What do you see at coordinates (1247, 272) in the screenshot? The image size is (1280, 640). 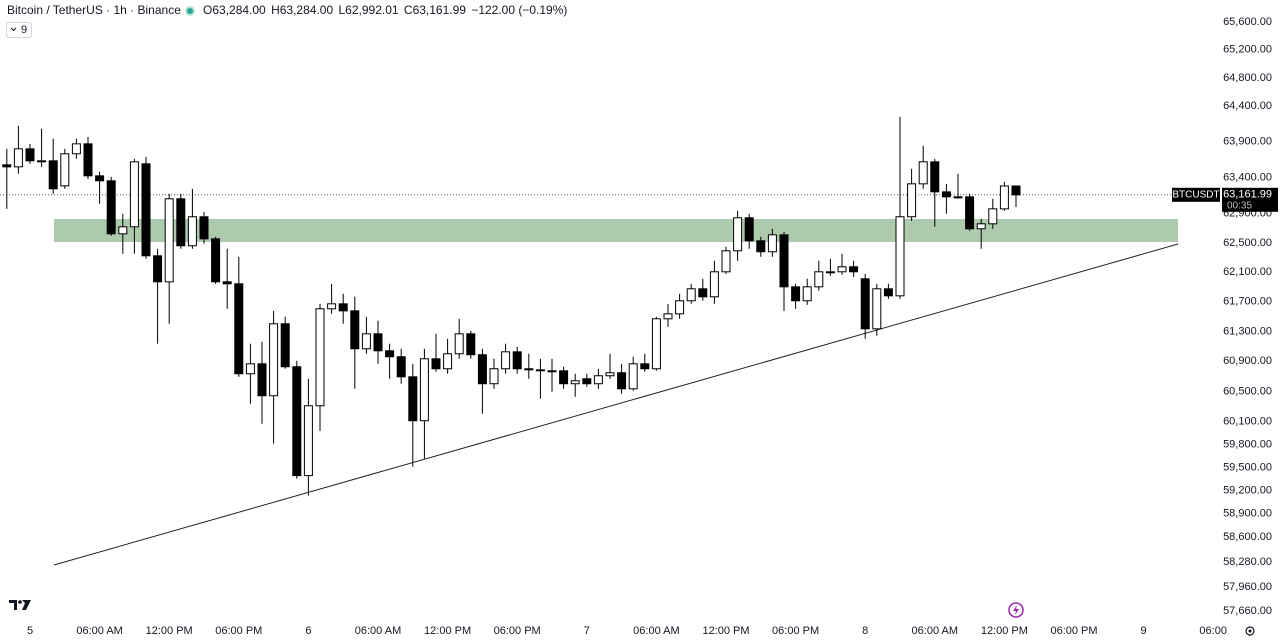 I see `y-tick-label: 62,100.00` at bounding box center [1247, 272].